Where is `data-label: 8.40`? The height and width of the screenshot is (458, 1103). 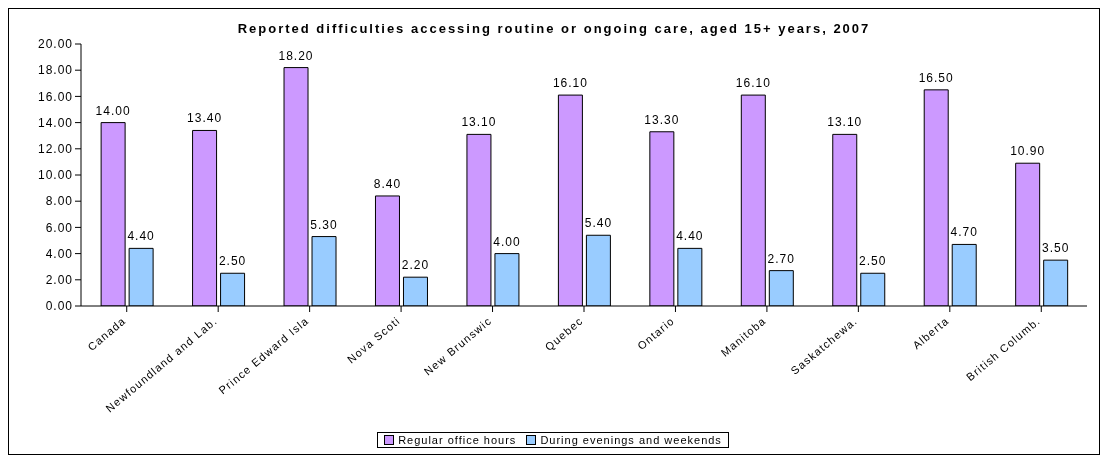
data-label: 8.40 is located at coordinates (387, 183).